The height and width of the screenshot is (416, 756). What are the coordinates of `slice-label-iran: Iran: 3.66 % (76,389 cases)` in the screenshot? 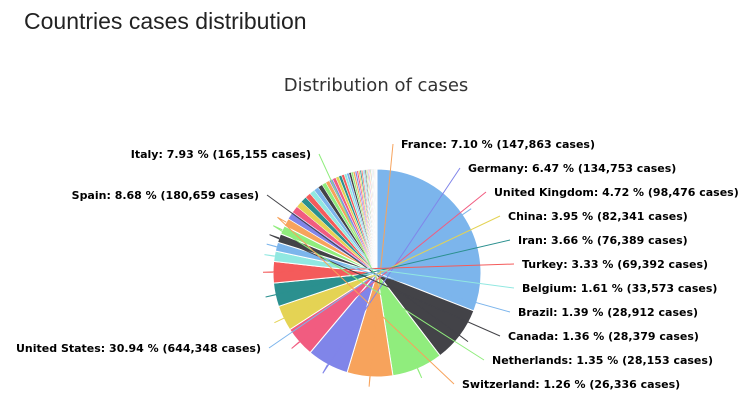 It's located at (603, 240).